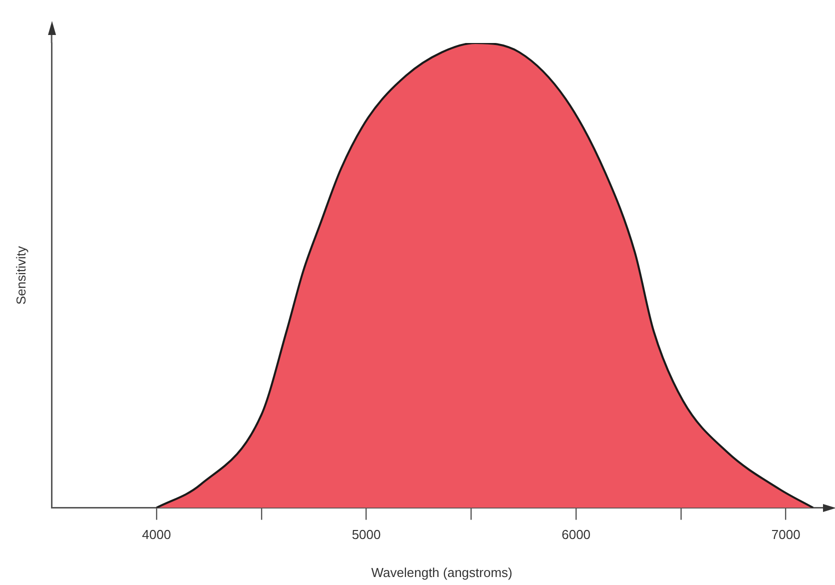 The width and height of the screenshot is (835, 585). What do you see at coordinates (366, 534) in the screenshot?
I see `x-tick-label: 5000` at bounding box center [366, 534].